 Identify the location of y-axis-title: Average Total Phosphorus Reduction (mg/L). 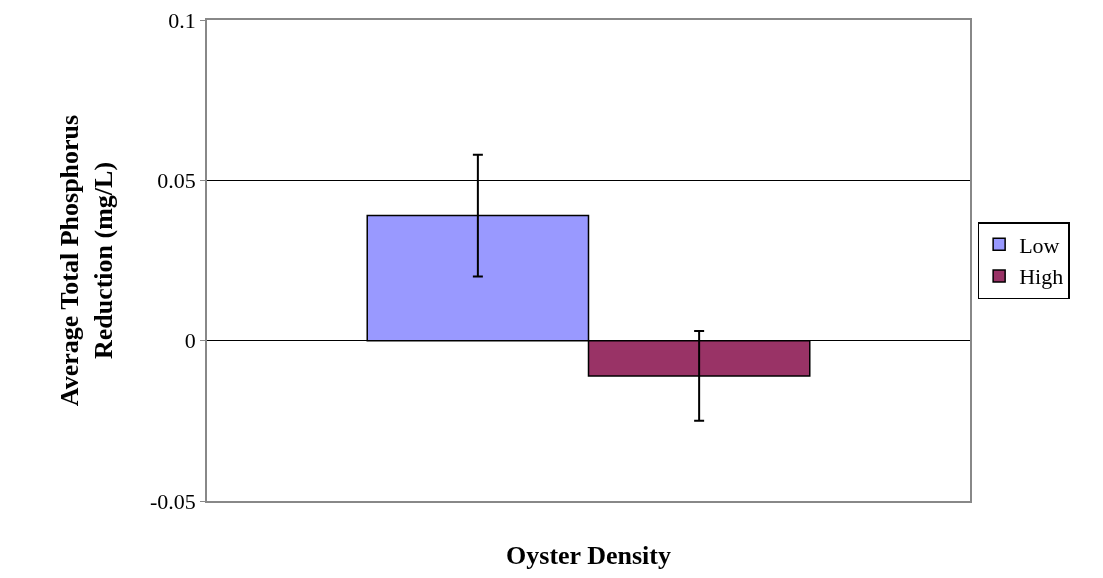
(86, 260).